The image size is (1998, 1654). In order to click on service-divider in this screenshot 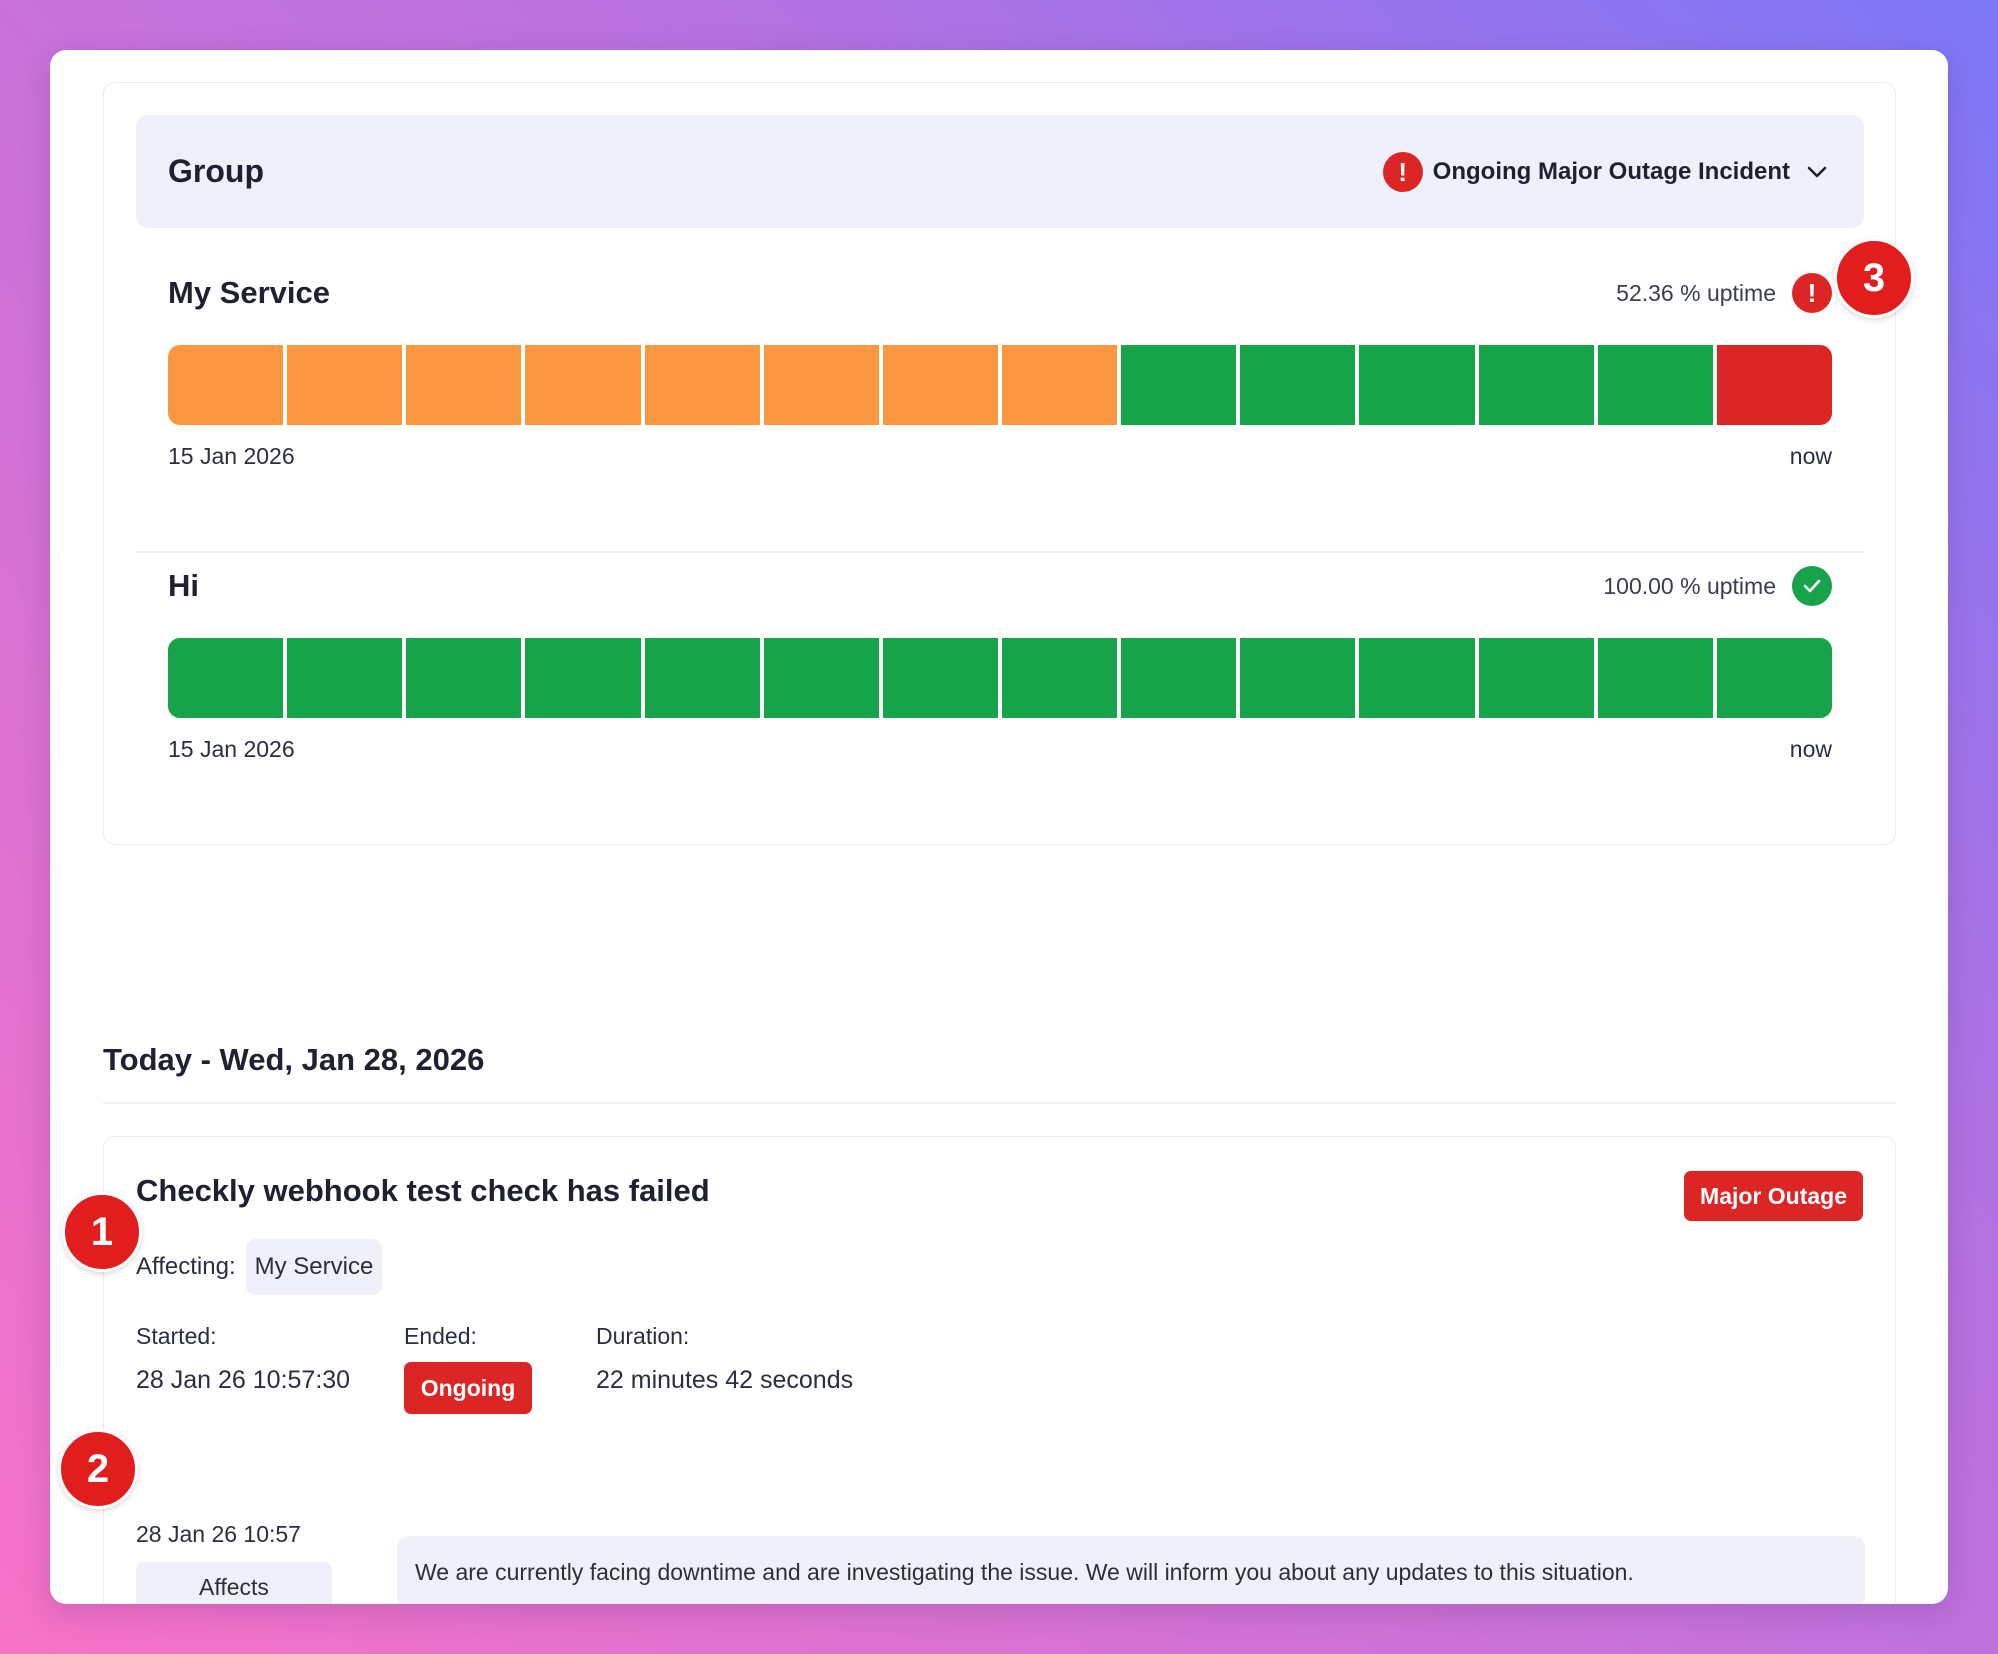, I will do `click(1000, 552)`.